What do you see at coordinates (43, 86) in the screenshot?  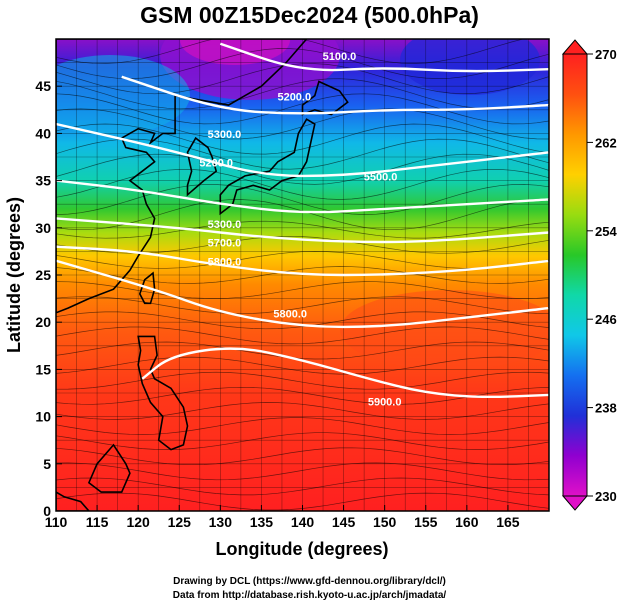 I see `y-tick-label: 45` at bounding box center [43, 86].